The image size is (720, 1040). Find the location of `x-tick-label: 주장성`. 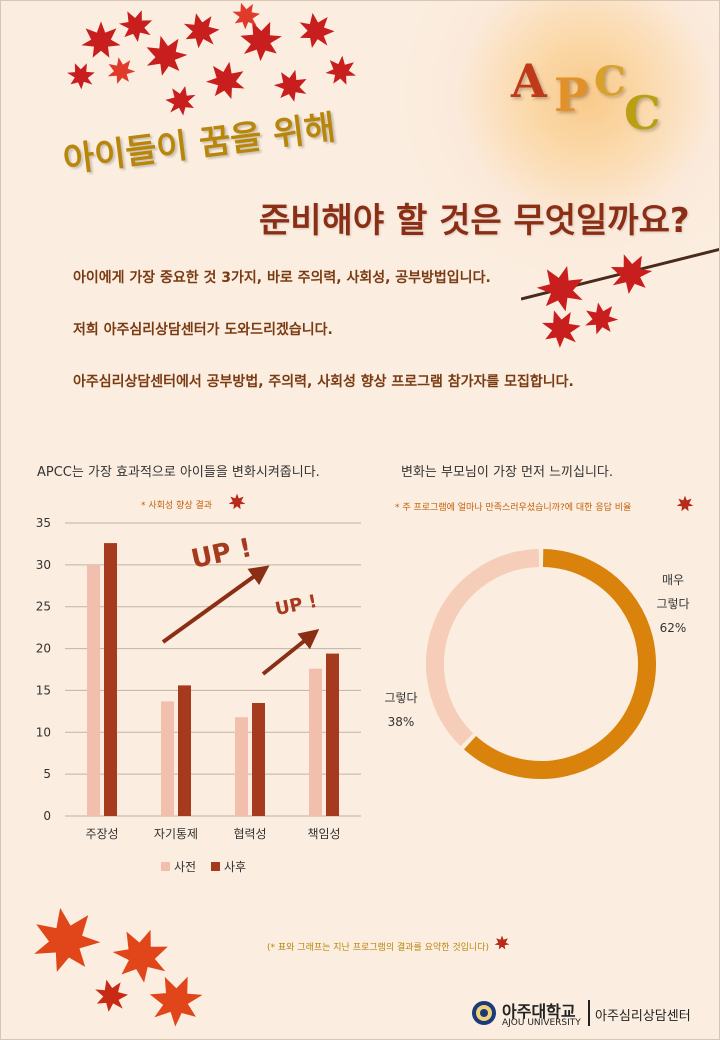

x-tick-label: 주장성 is located at coordinates (101, 834).